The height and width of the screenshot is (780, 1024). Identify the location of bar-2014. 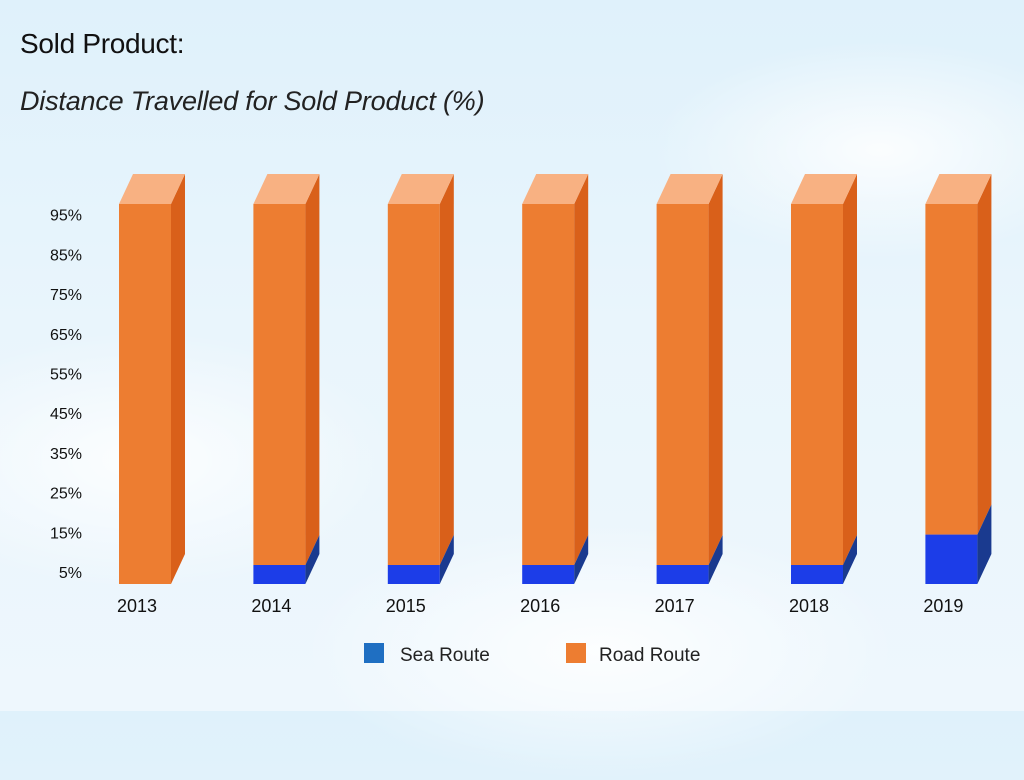
(286, 379).